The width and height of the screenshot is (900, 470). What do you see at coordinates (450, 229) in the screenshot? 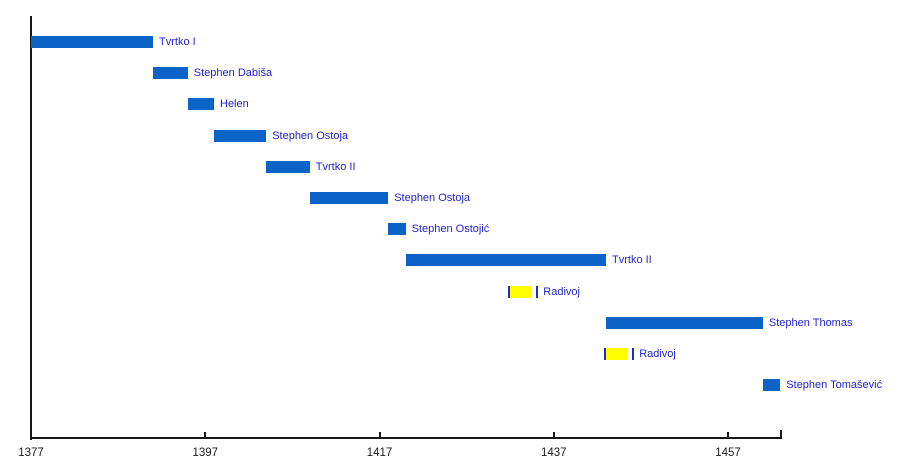
I see `reign-label: Stephen Ostojić` at bounding box center [450, 229].